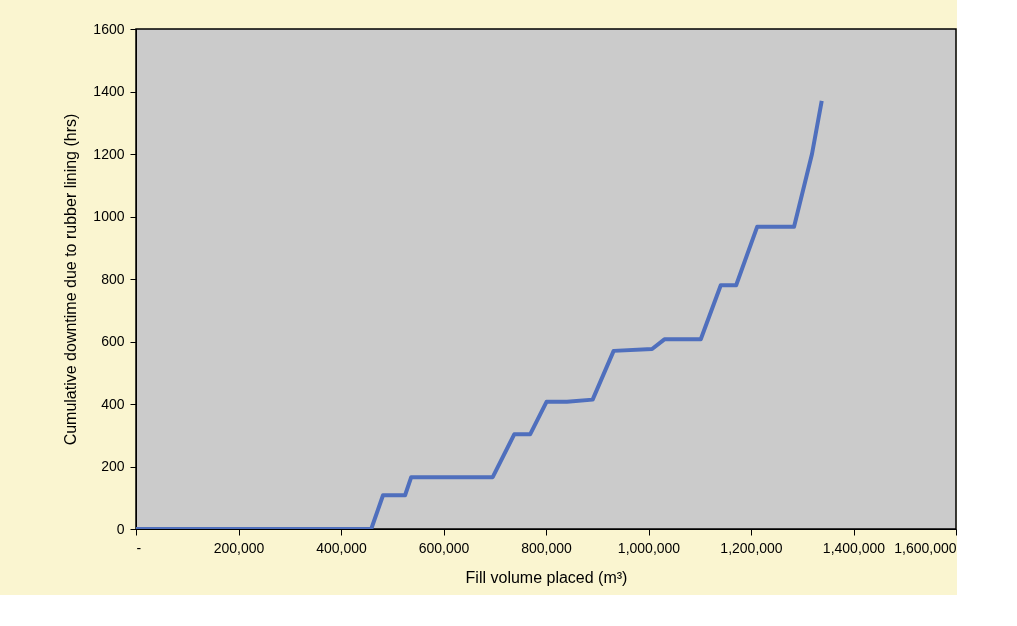 The height and width of the screenshot is (626, 1017). I want to click on x-tick-label: 200,000, so click(239, 547).